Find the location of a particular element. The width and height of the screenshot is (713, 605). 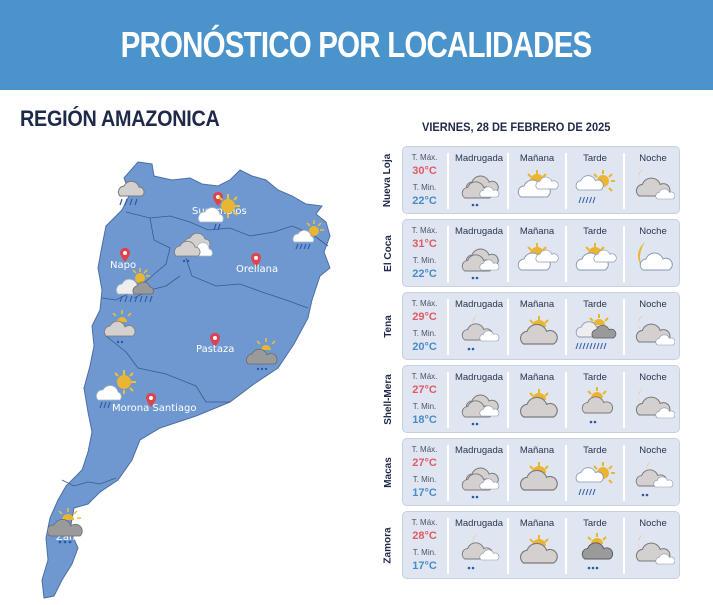

tmin-value: 18°C is located at coordinates (424, 420).